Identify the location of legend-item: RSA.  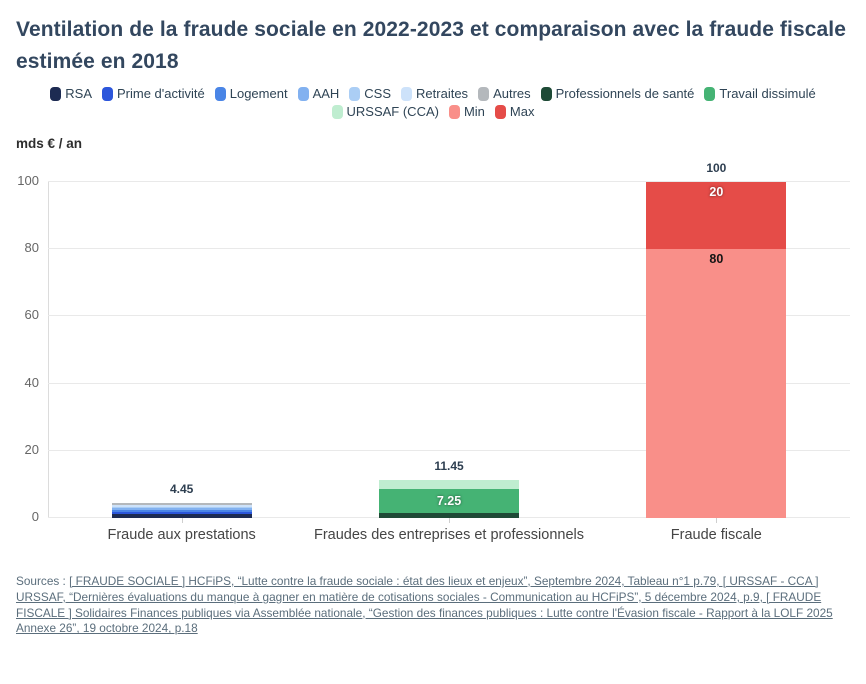
(71, 93).